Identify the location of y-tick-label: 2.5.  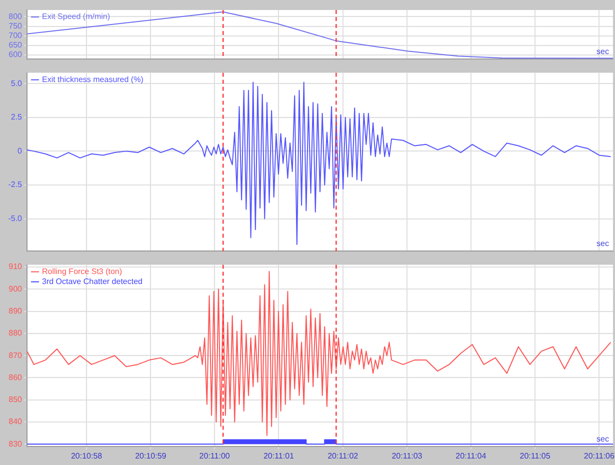
(16, 117).